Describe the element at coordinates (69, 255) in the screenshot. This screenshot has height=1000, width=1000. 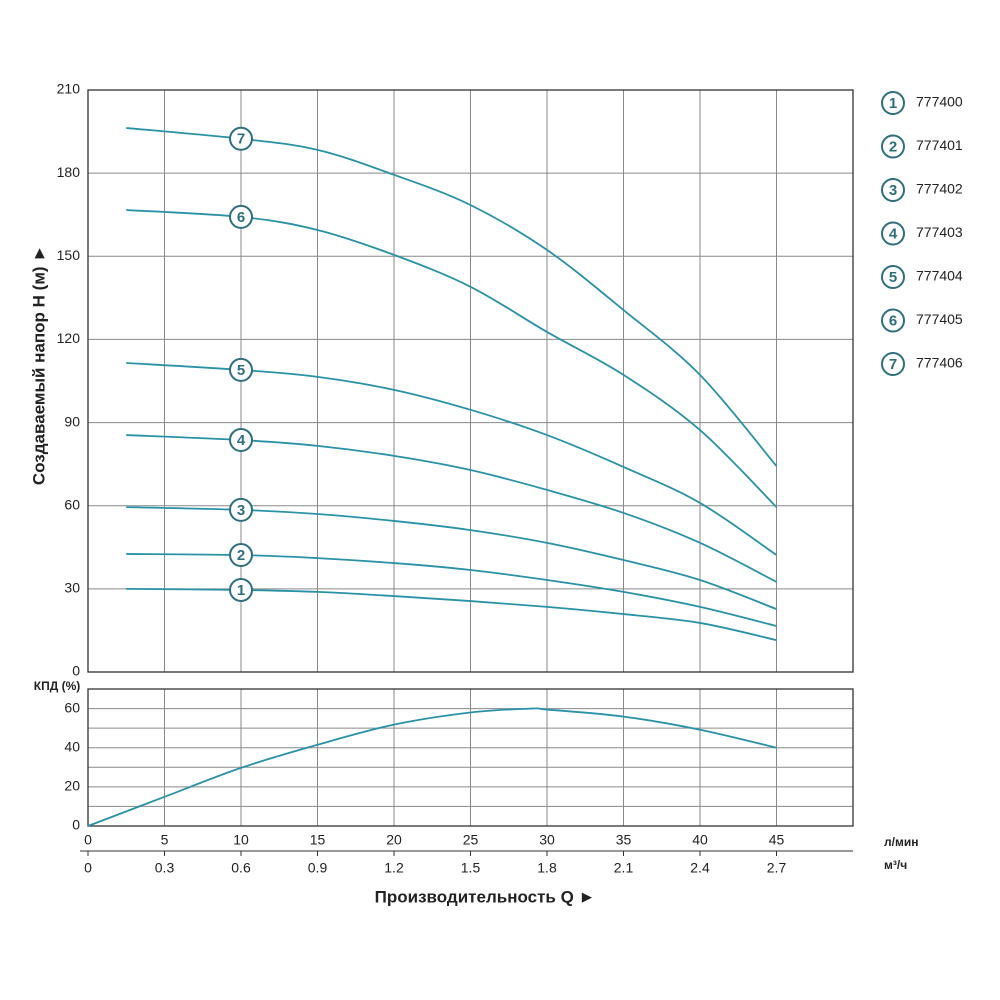
I see `y-tick-label: 150` at that location.